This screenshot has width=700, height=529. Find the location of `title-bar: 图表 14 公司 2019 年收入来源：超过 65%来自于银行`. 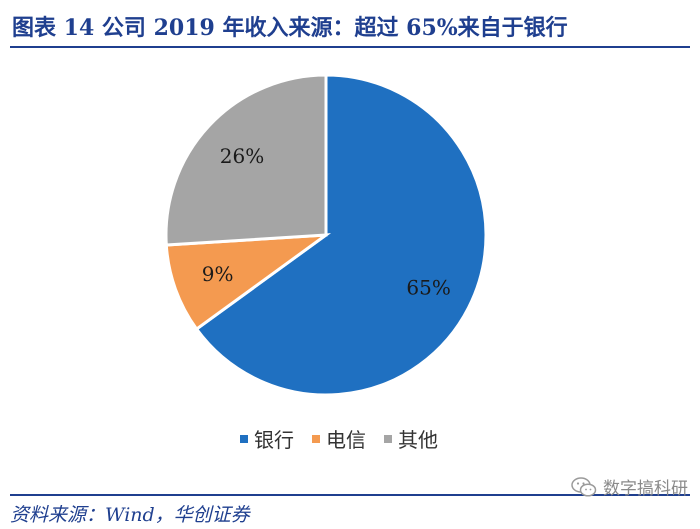

title-bar: 图表 14 公司 2019 年收入来源：超过 65%来自于银行 is located at coordinates (350, 27).